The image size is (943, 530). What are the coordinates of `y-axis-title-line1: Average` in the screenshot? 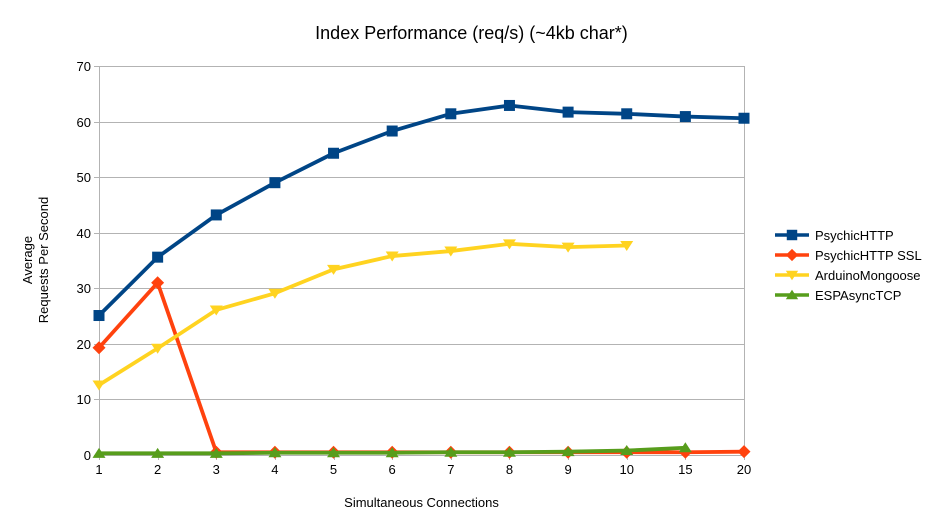 It's located at (27, 260).